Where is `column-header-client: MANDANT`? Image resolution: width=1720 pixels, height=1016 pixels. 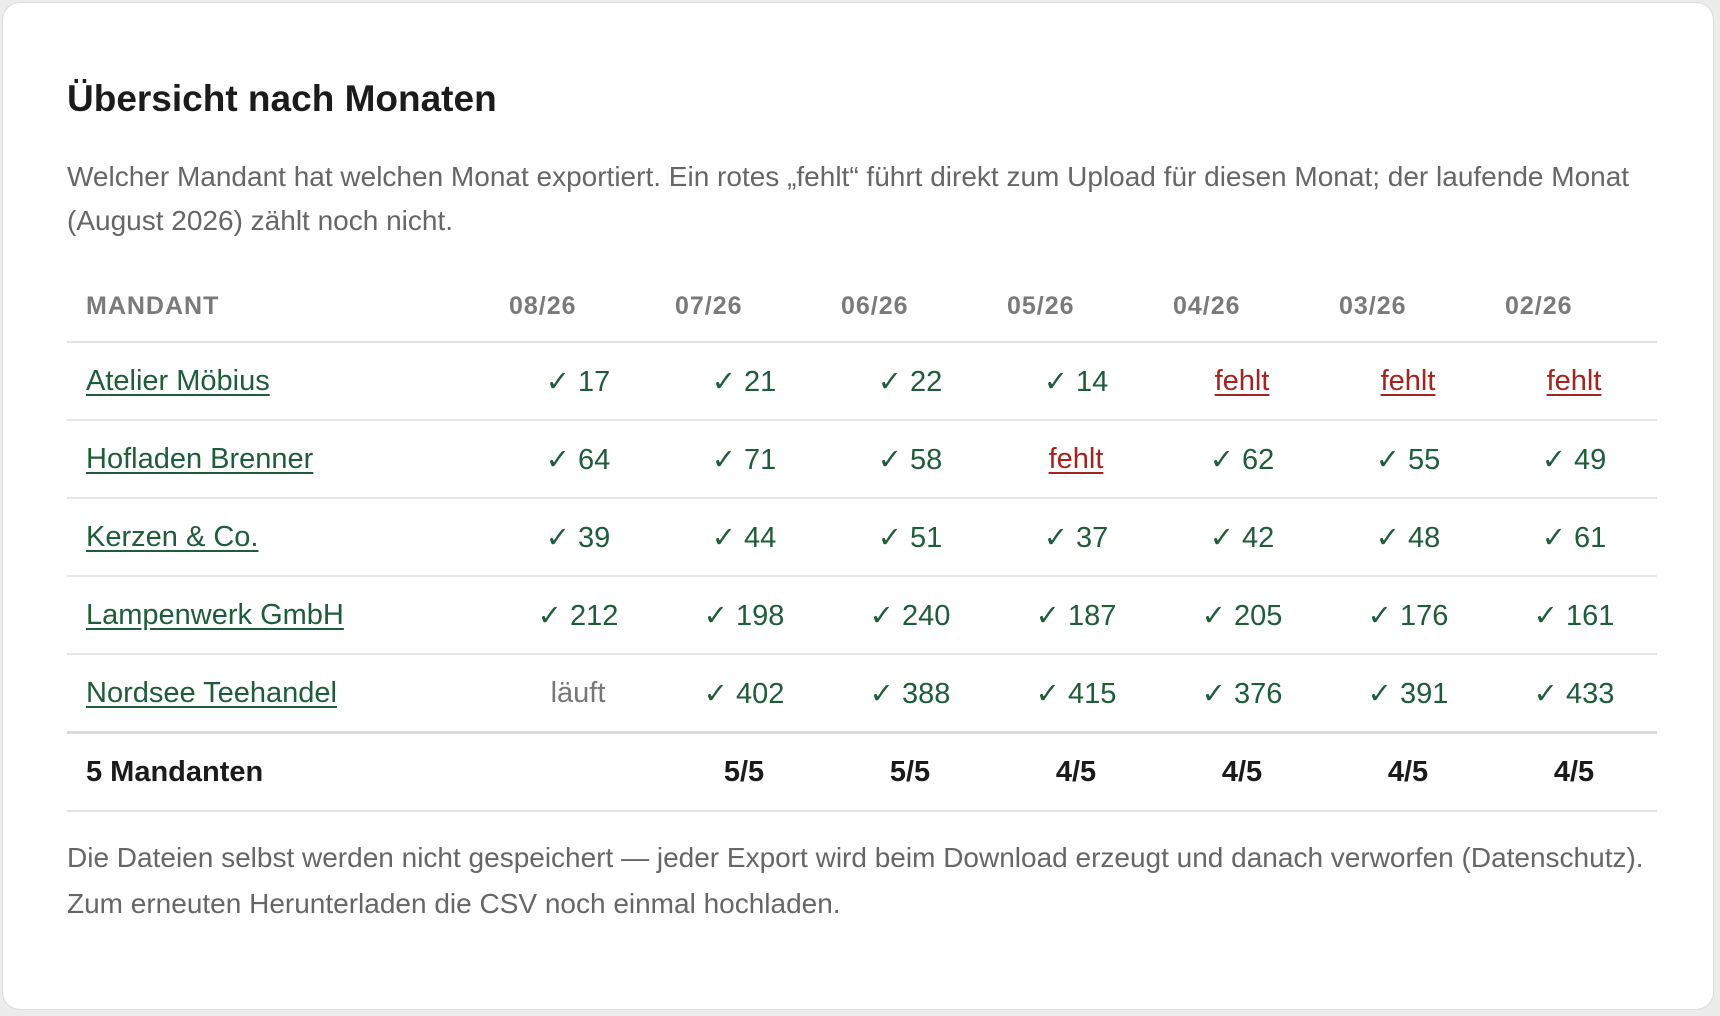 column-header-client: MANDANT is located at coordinates (281, 307).